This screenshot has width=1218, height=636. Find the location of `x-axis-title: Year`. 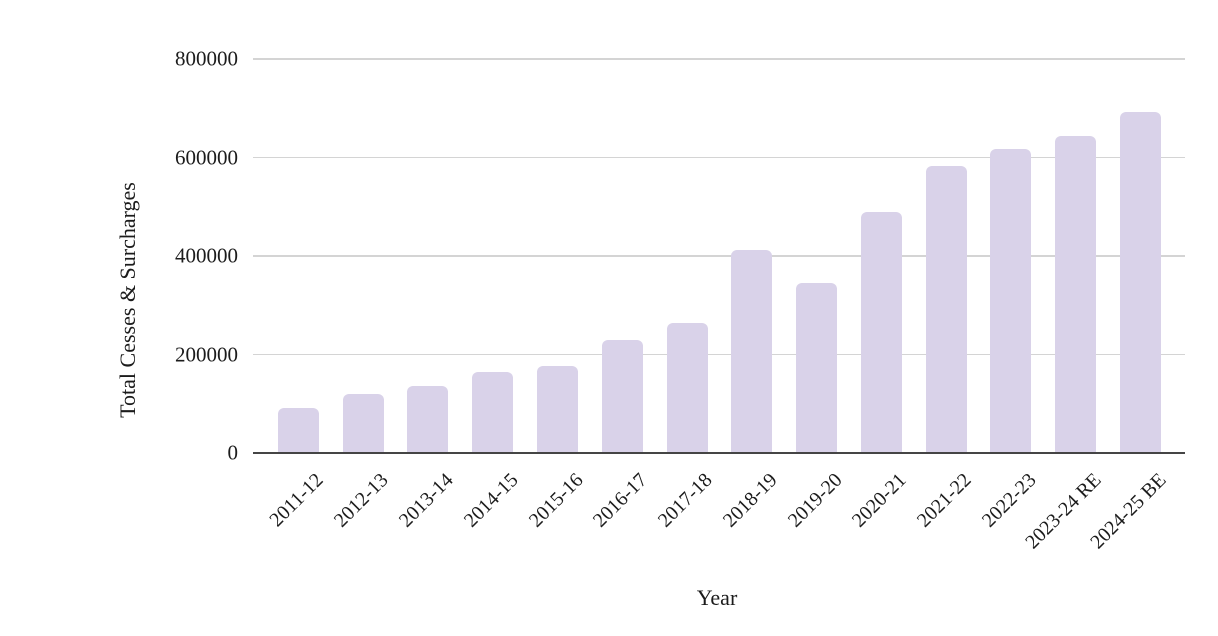

x-axis-title: Year is located at coordinates (717, 597).